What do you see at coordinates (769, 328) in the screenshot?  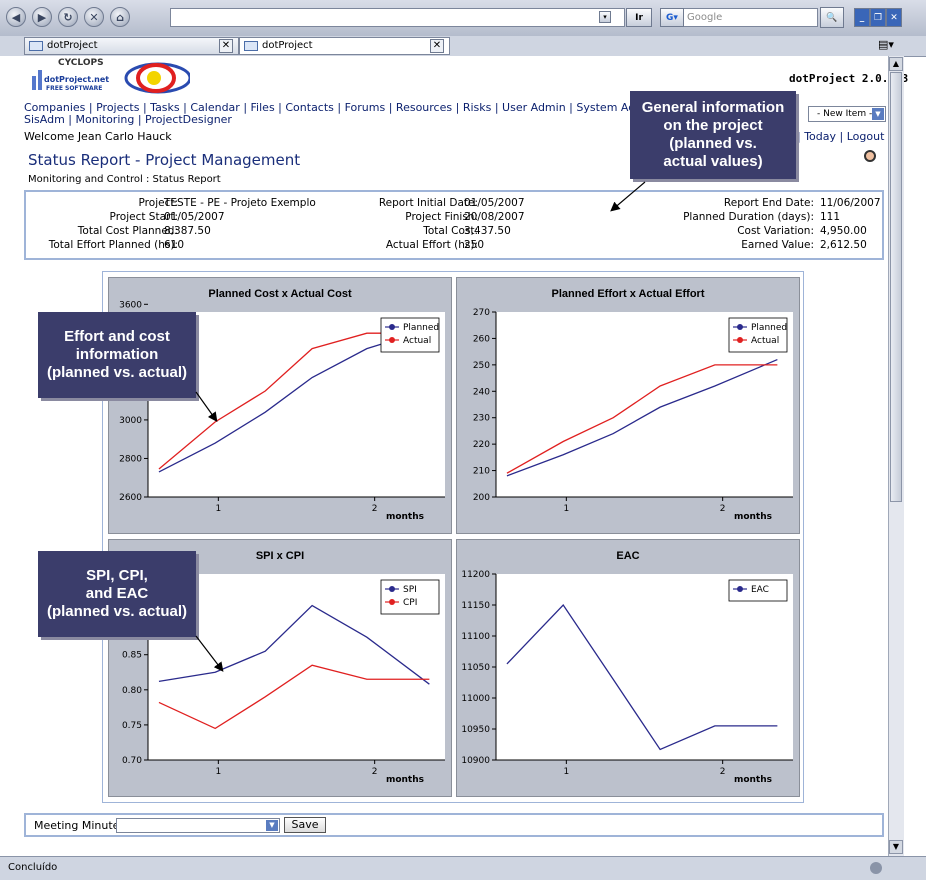 I see `legend-label: Planned` at bounding box center [769, 328].